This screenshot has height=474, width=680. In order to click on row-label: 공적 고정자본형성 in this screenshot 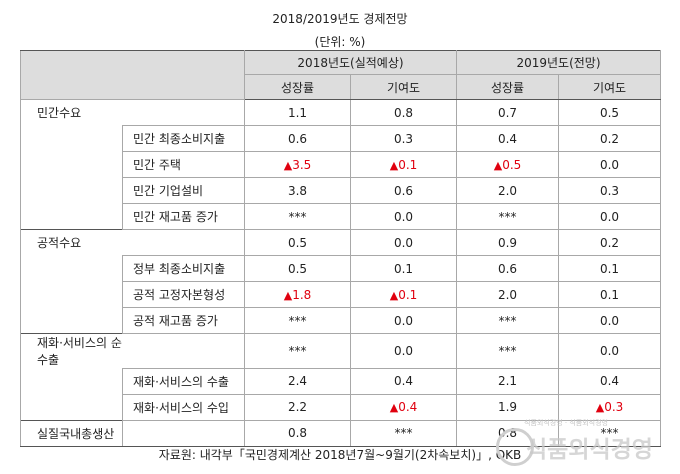, I will do `click(183, 294)`.